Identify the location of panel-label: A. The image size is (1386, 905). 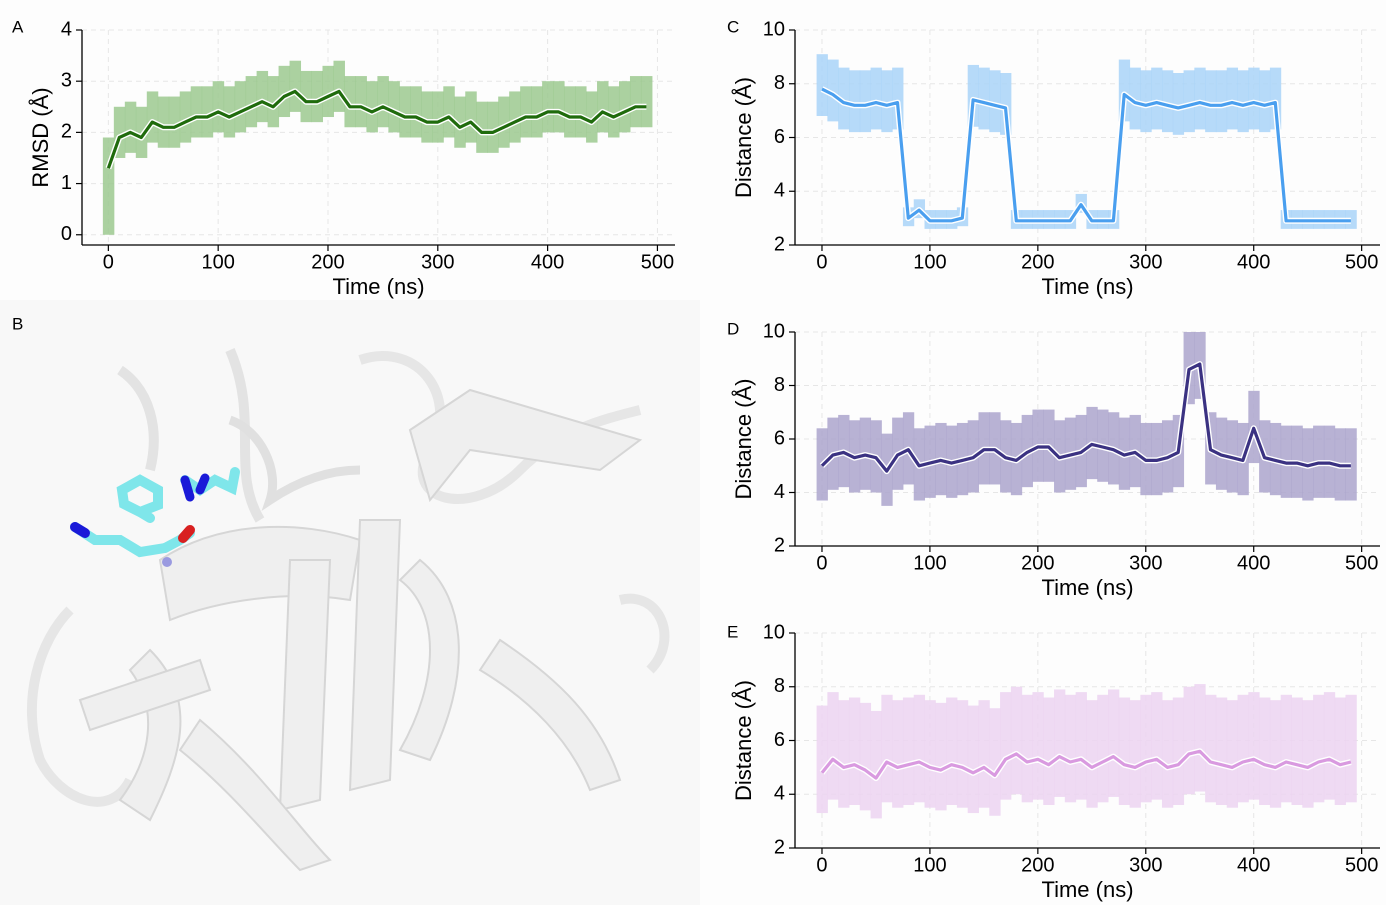
(18, 26).